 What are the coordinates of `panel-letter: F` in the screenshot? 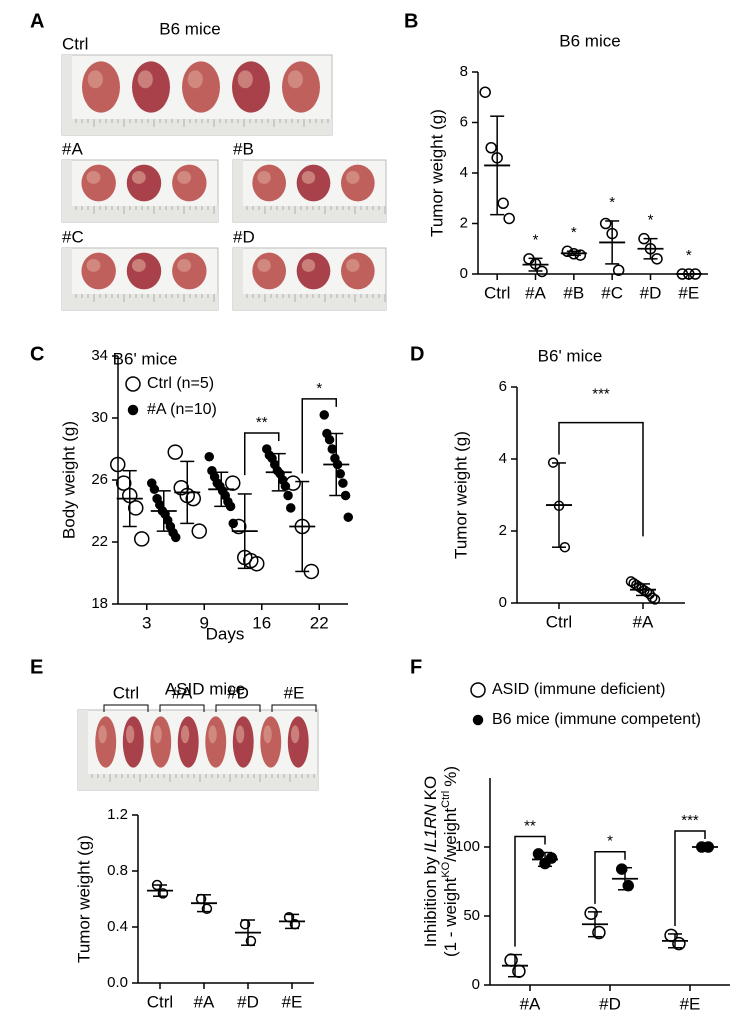 It's located at (416, 667).